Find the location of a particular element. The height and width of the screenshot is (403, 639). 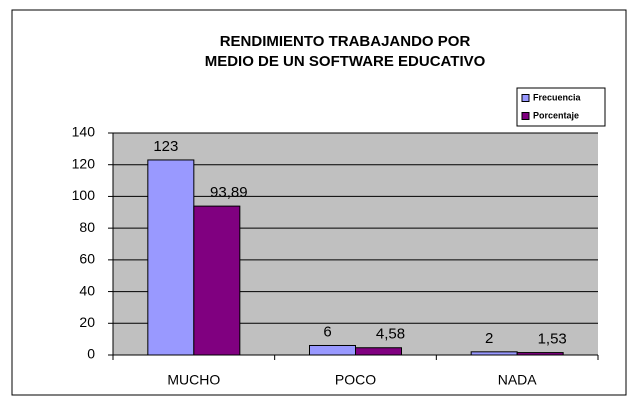

legend-box is located at coordinates (561, 107).